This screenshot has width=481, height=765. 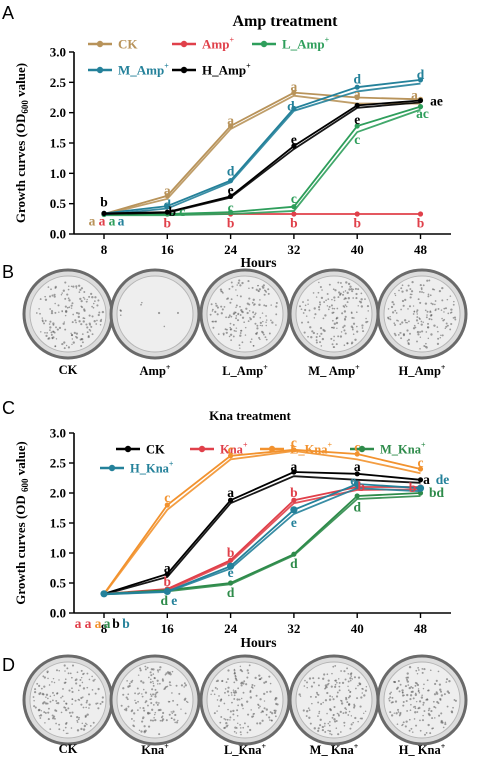 What do you see at coordinates (422, 371) in the screenshot?
I see `plate-label: H_Amp+` at bounding box center [422, 371].